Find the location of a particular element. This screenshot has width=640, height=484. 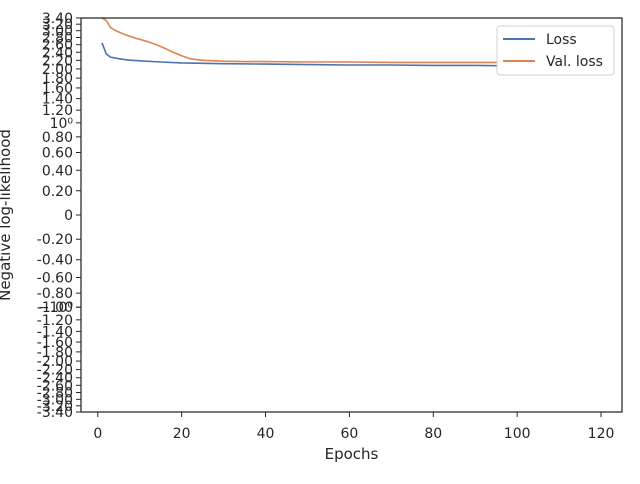

y-tick-label: 0.20 is located at coordinates (57, 192).